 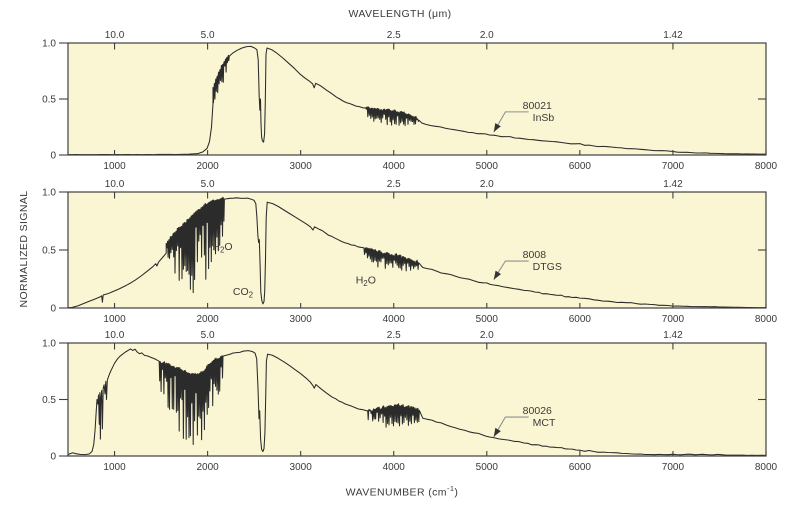 What do you see at coordinates (537, 106) in the screenshot?
I see `detector-id-label: 80021` at bounding box center [537, 106].